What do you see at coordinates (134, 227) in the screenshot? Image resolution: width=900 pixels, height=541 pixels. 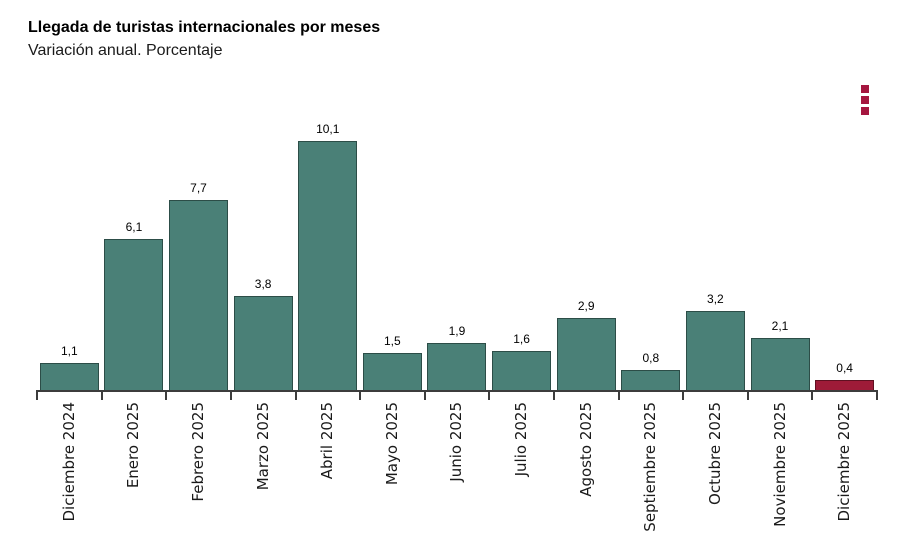 I see `bar-value-label: 6,1` at bounding box center [134, 227].